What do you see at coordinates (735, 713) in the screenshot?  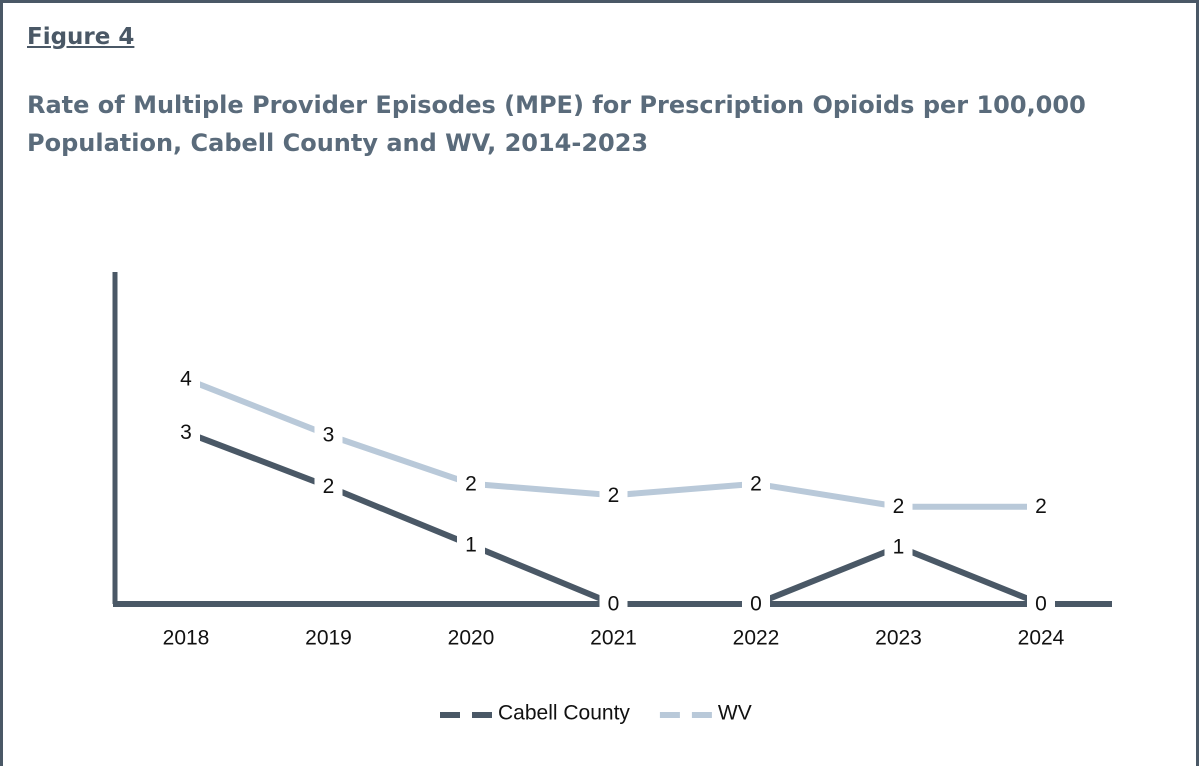 I see `legend-label: WV` at bounding box center [735, 713].